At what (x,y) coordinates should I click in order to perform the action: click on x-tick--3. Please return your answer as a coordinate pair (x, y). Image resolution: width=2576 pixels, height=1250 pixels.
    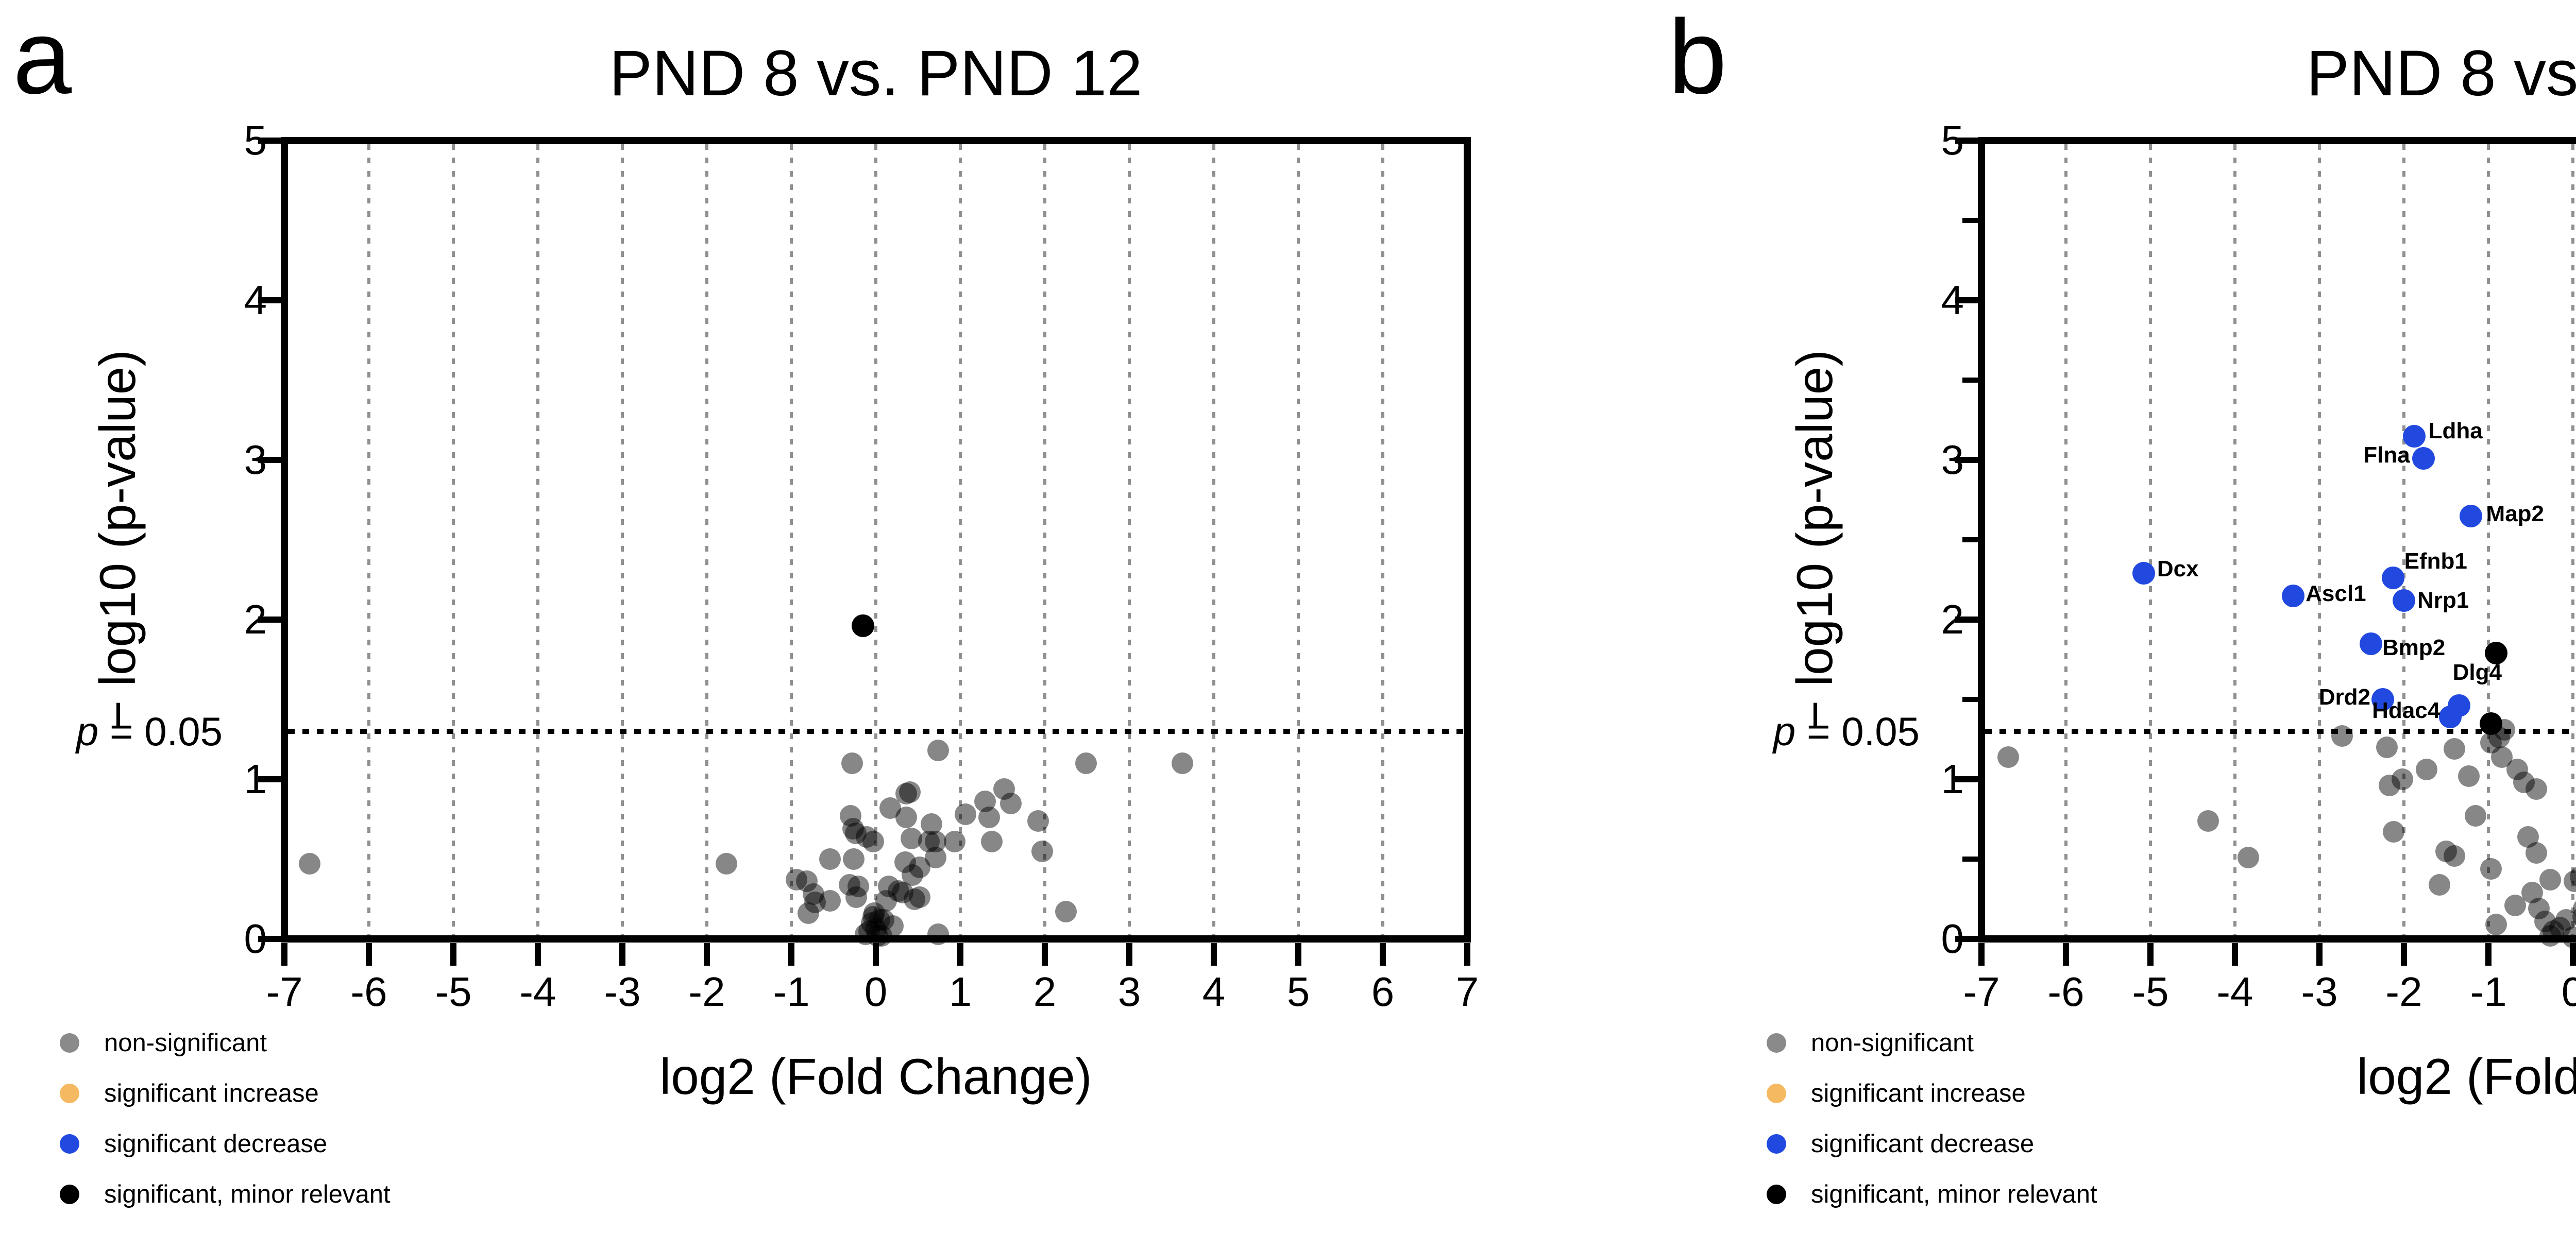
    Looking at the image, I should click on (2319, 954).